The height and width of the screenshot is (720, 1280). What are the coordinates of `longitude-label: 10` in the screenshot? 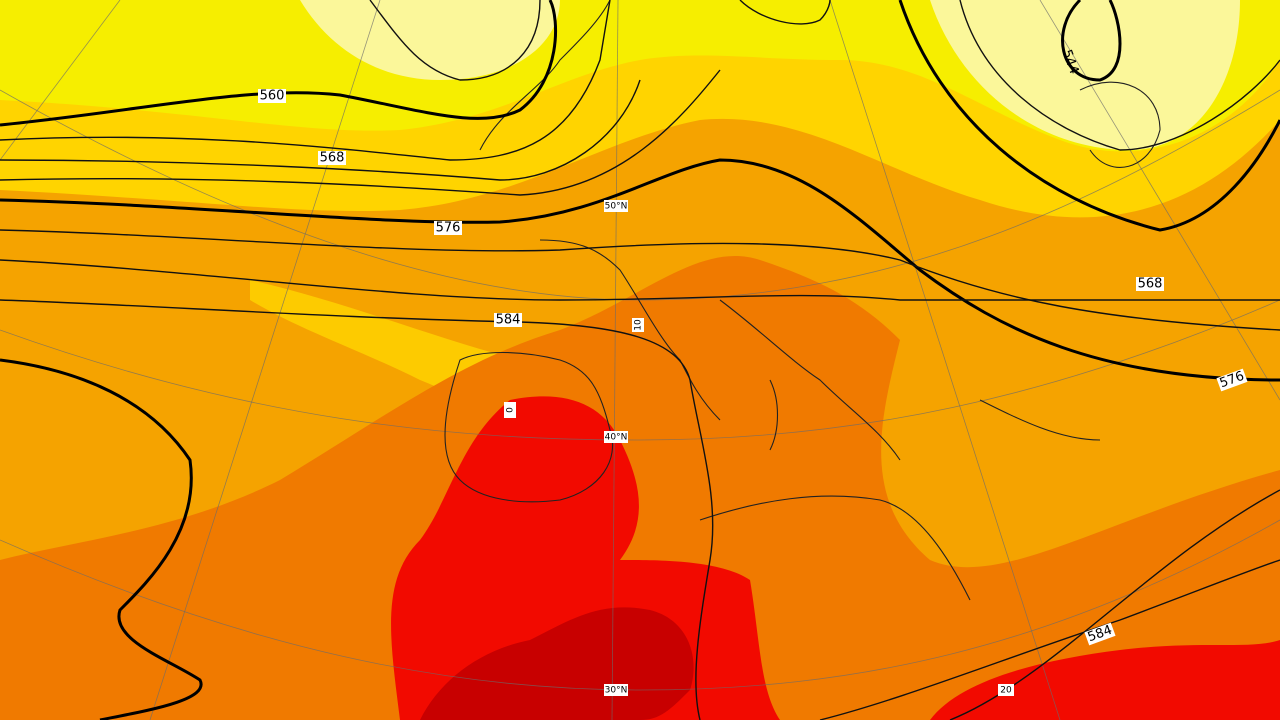 It's located at (639, 325).